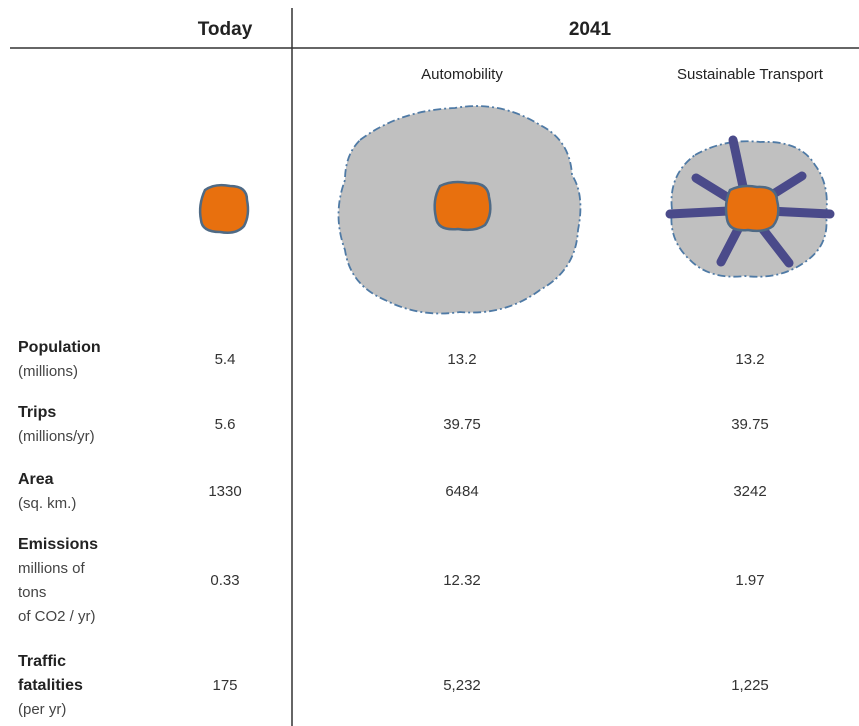 Image resolution: width=859 pixels, height=726 pixels. I want to click on header-future: 2041, so click(590, 29).